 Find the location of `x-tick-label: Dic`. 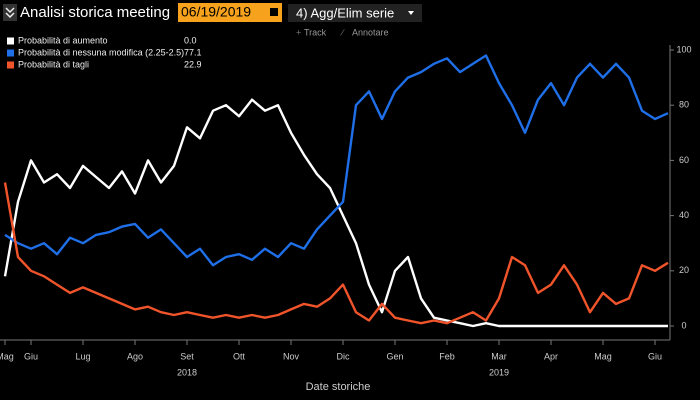

x-tick-label: Dic is located at coordinates (343, 356).